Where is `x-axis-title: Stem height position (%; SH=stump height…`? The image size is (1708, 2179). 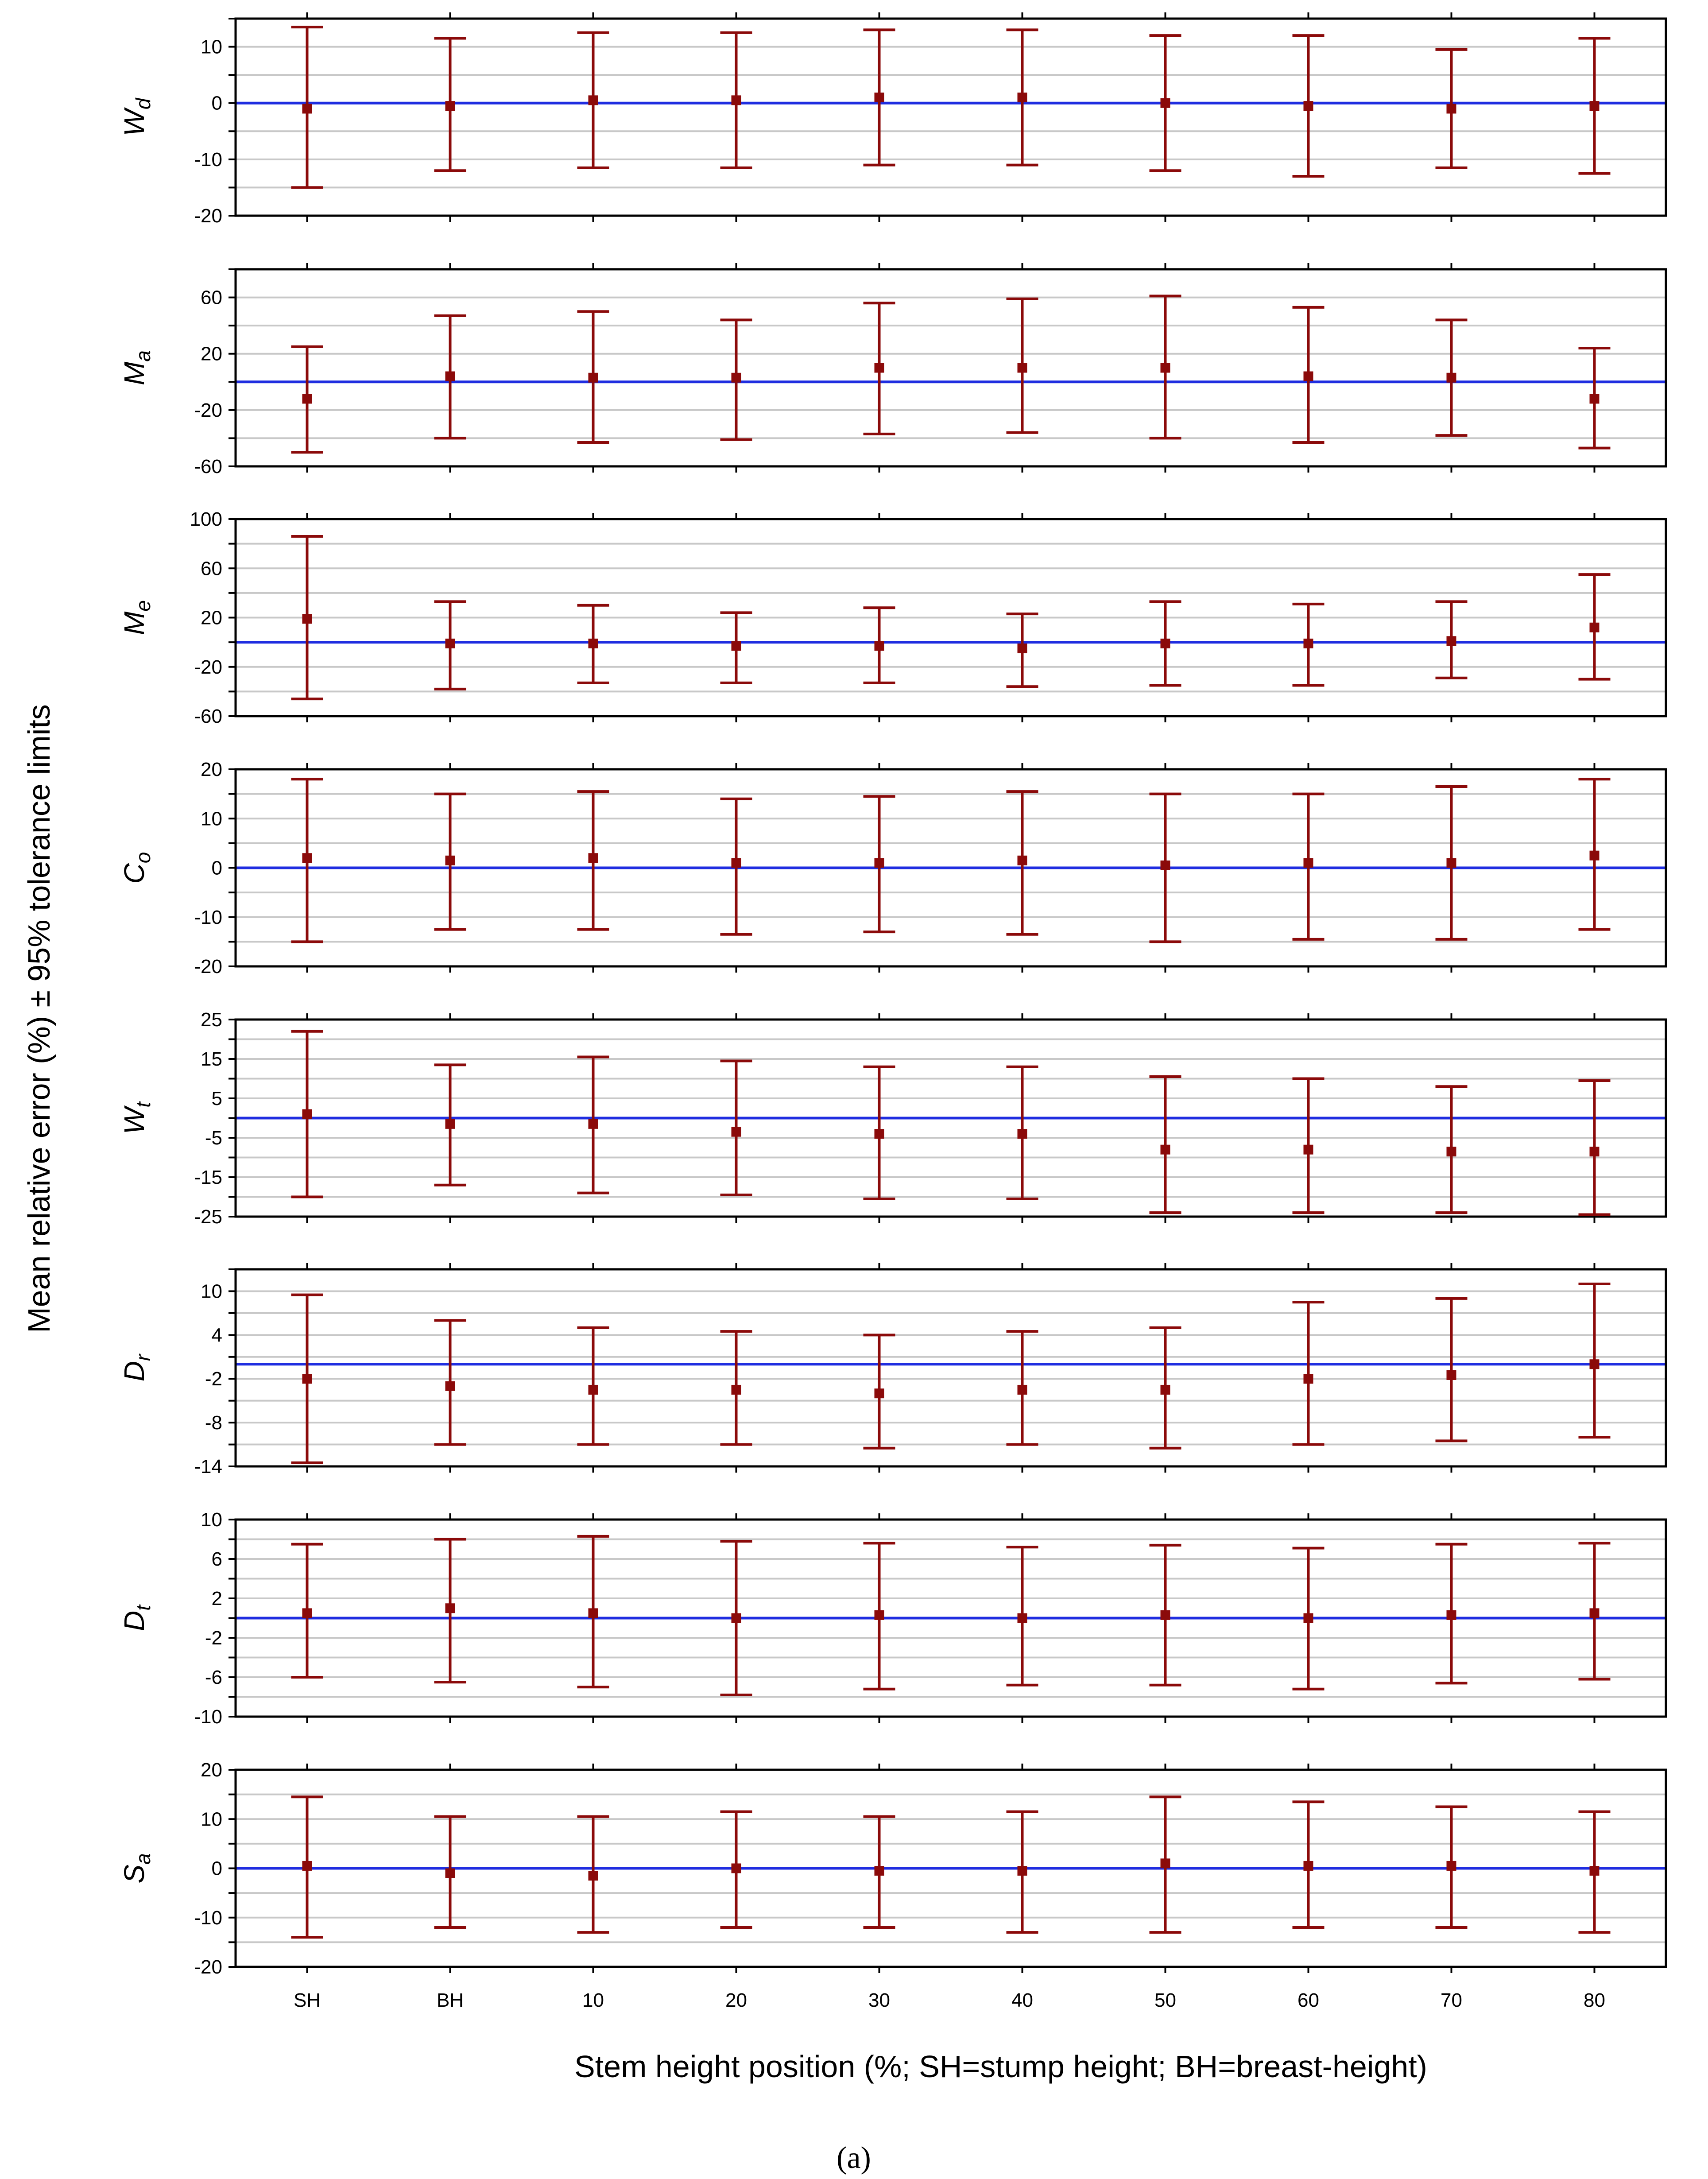
x-axis-title: Stem height position (%; SH=stump height… is located at coordinates (1000, 2066).